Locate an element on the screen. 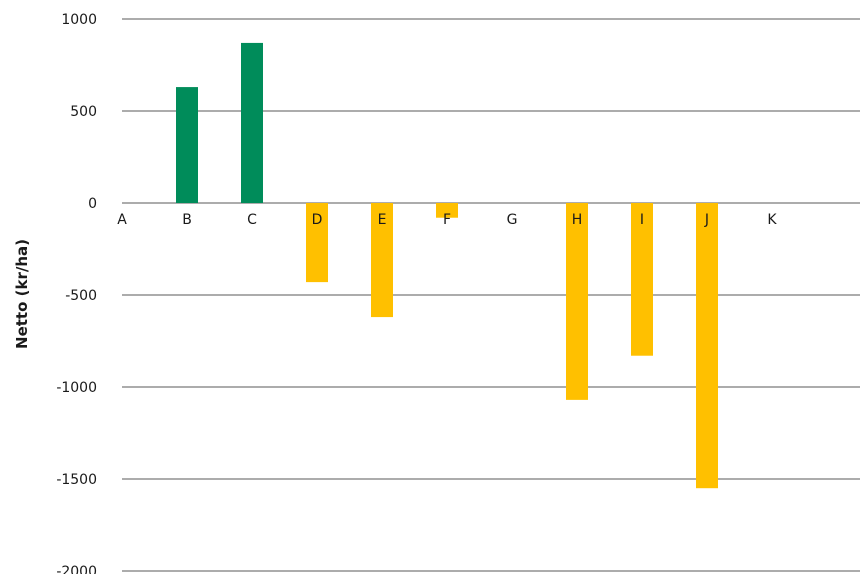  x-category-label: A is located at coordinates (122, 220).